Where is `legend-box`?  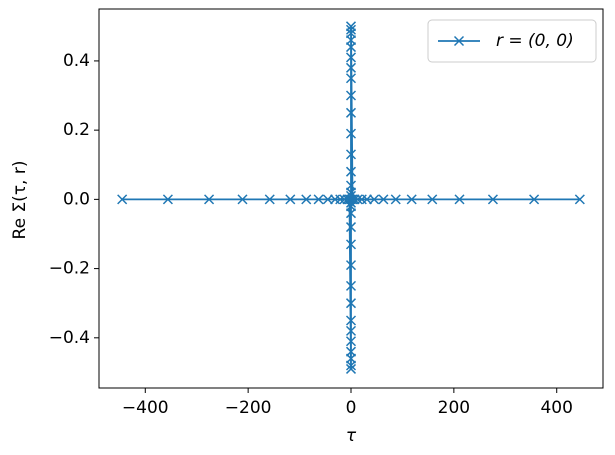
legend-box is located at coordinates (512, 41).